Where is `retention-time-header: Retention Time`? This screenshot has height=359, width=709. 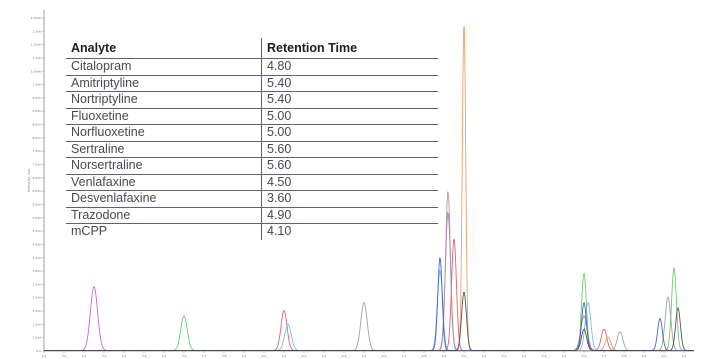 retention-time-header: Retention Time is located at coordinates (349, 48).